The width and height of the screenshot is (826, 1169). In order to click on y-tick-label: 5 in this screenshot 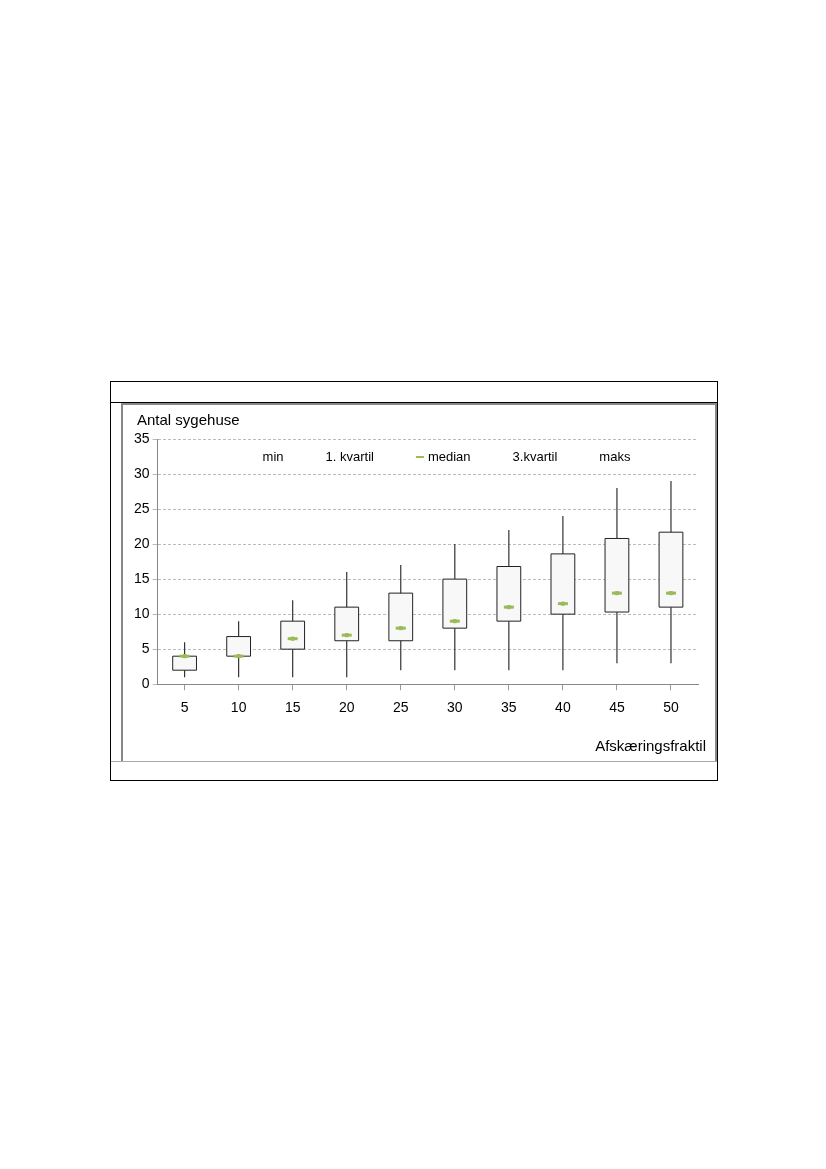, I will do `click(145, 648)`.